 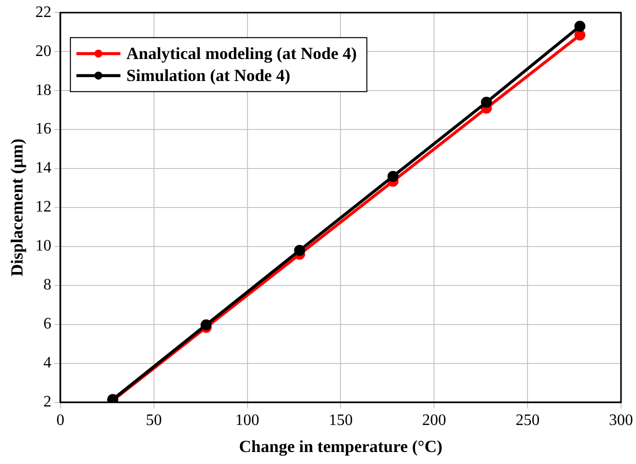 What do you see at coordinates (434, 421) in the screenshot?
I see `x-tick-label: 200` at bounding box center [434, 421].